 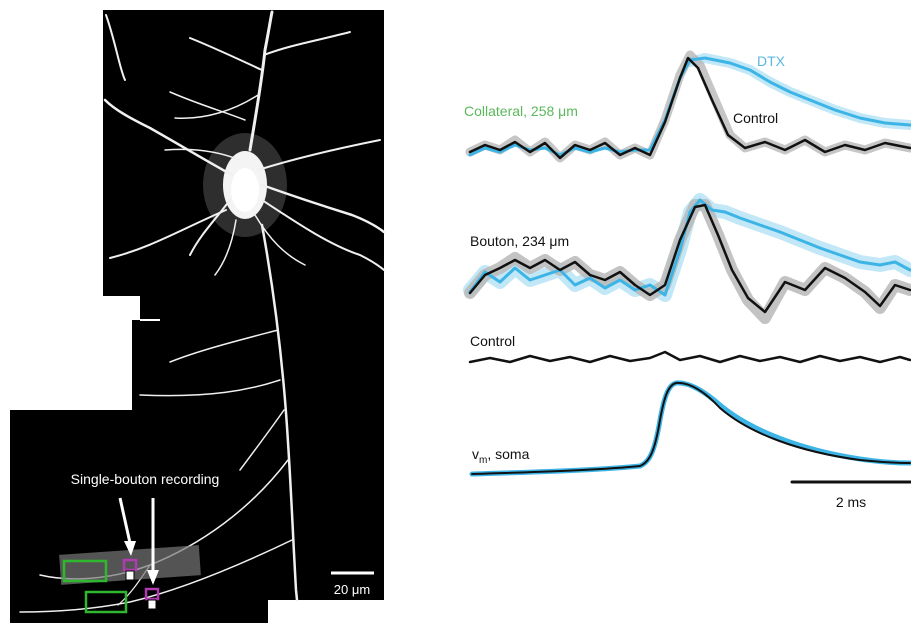 I want to click on dtx-trace, so click(x=689, y=247).